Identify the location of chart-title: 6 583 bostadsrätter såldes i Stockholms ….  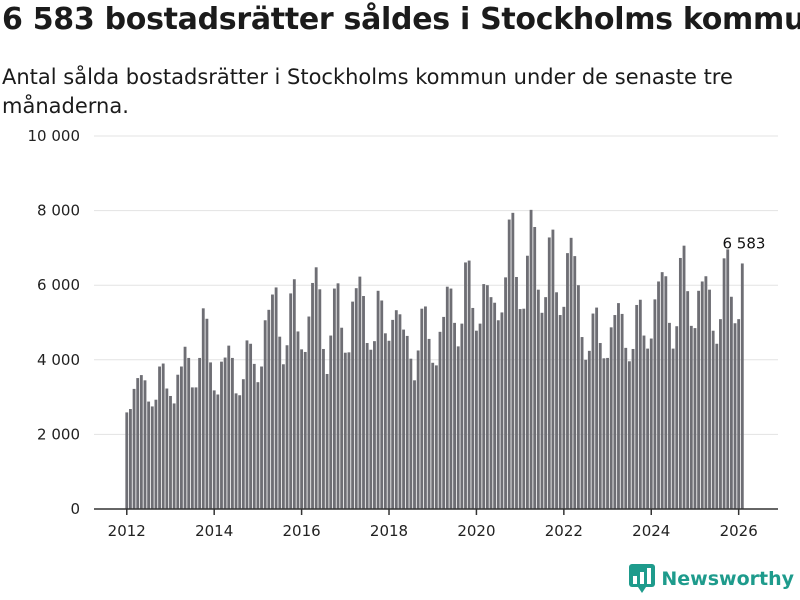
(401, 19).